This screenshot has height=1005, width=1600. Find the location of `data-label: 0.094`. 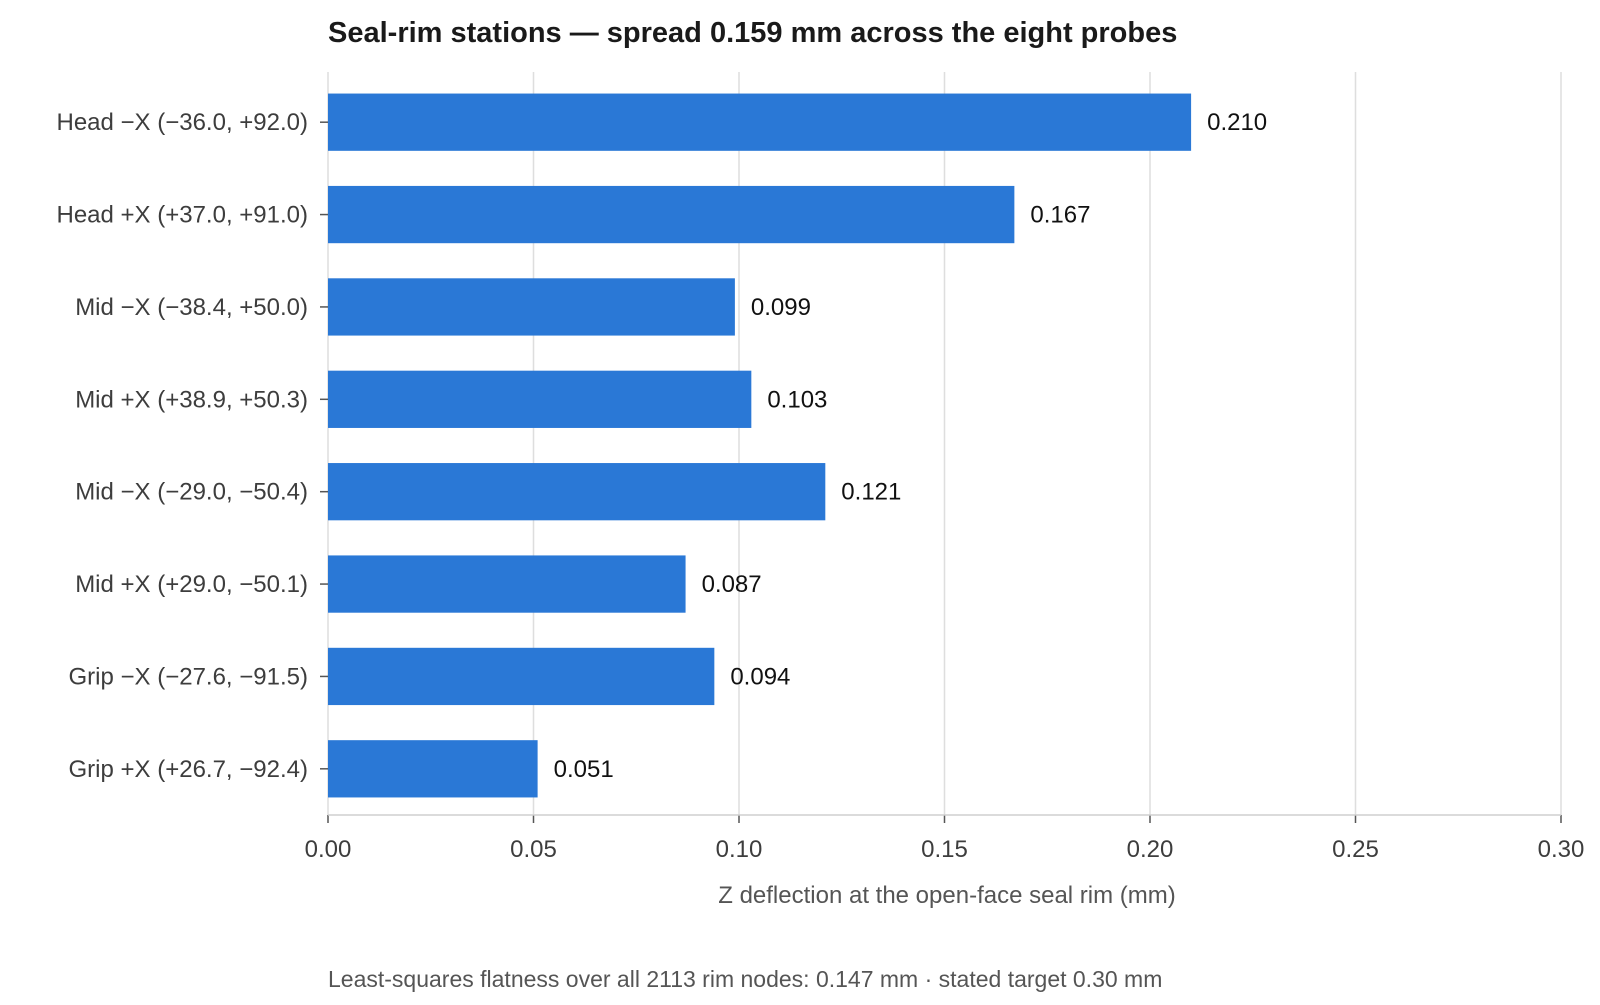

data-label: 0.094 is located at coordinates (760, 676).